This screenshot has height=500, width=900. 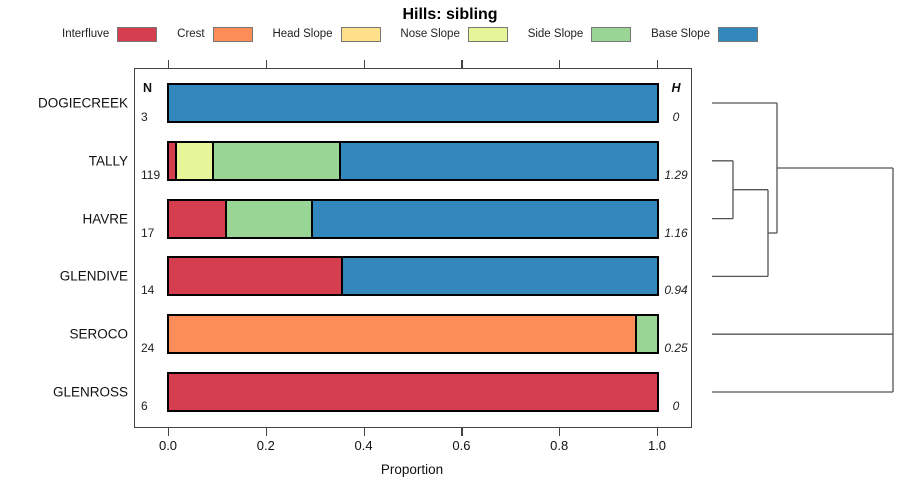 What do you see at coordinates (82, 103) in the screenshot?
I see `row-label: DOGIECREEK` at bounding box center [82, 103].